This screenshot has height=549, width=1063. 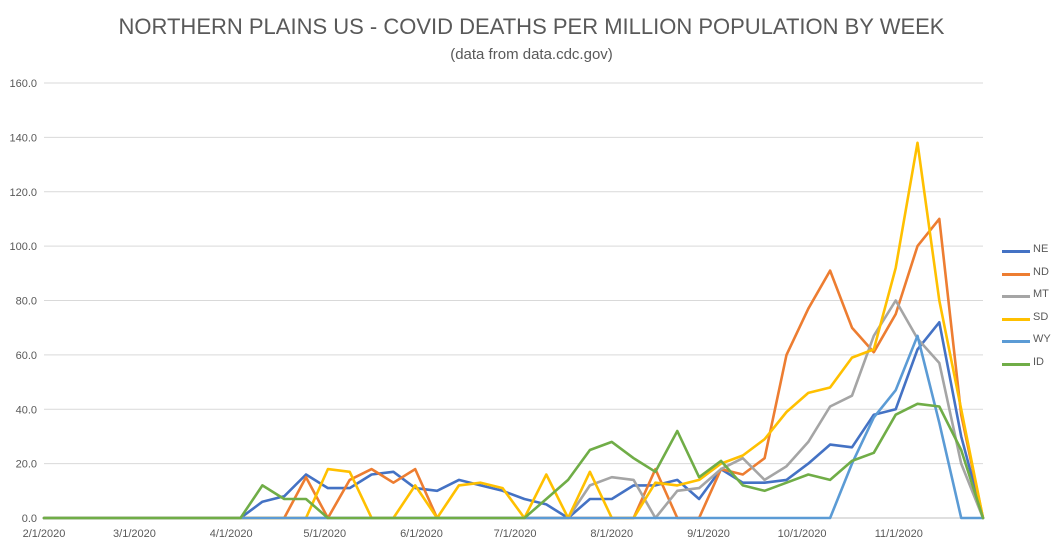 What do you see at coordinates (134, 534) in the screenshot?
I see `x-tick-label: 3/1/2020` at bounding box center [134, 534].